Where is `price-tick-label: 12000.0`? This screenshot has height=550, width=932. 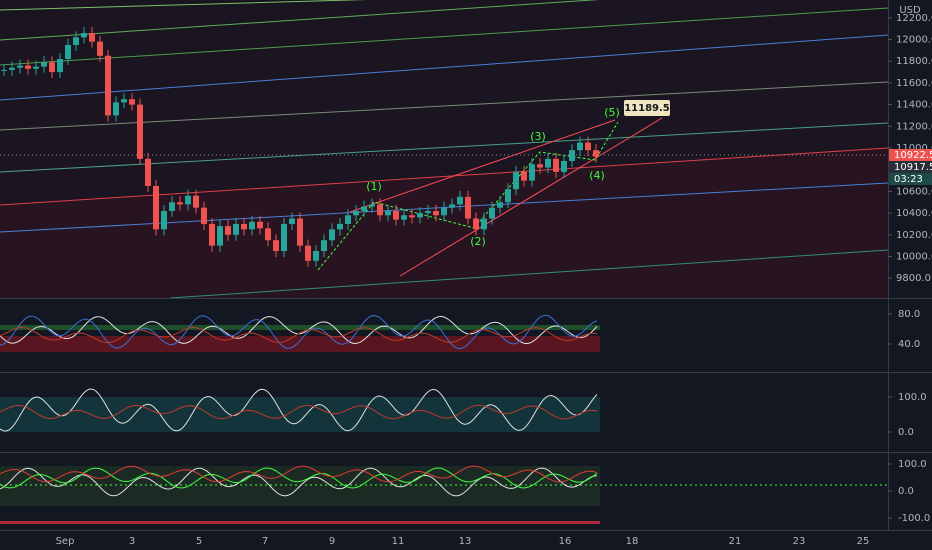
price-tick-label: 12000.0 is located at coordinates (914, 40).